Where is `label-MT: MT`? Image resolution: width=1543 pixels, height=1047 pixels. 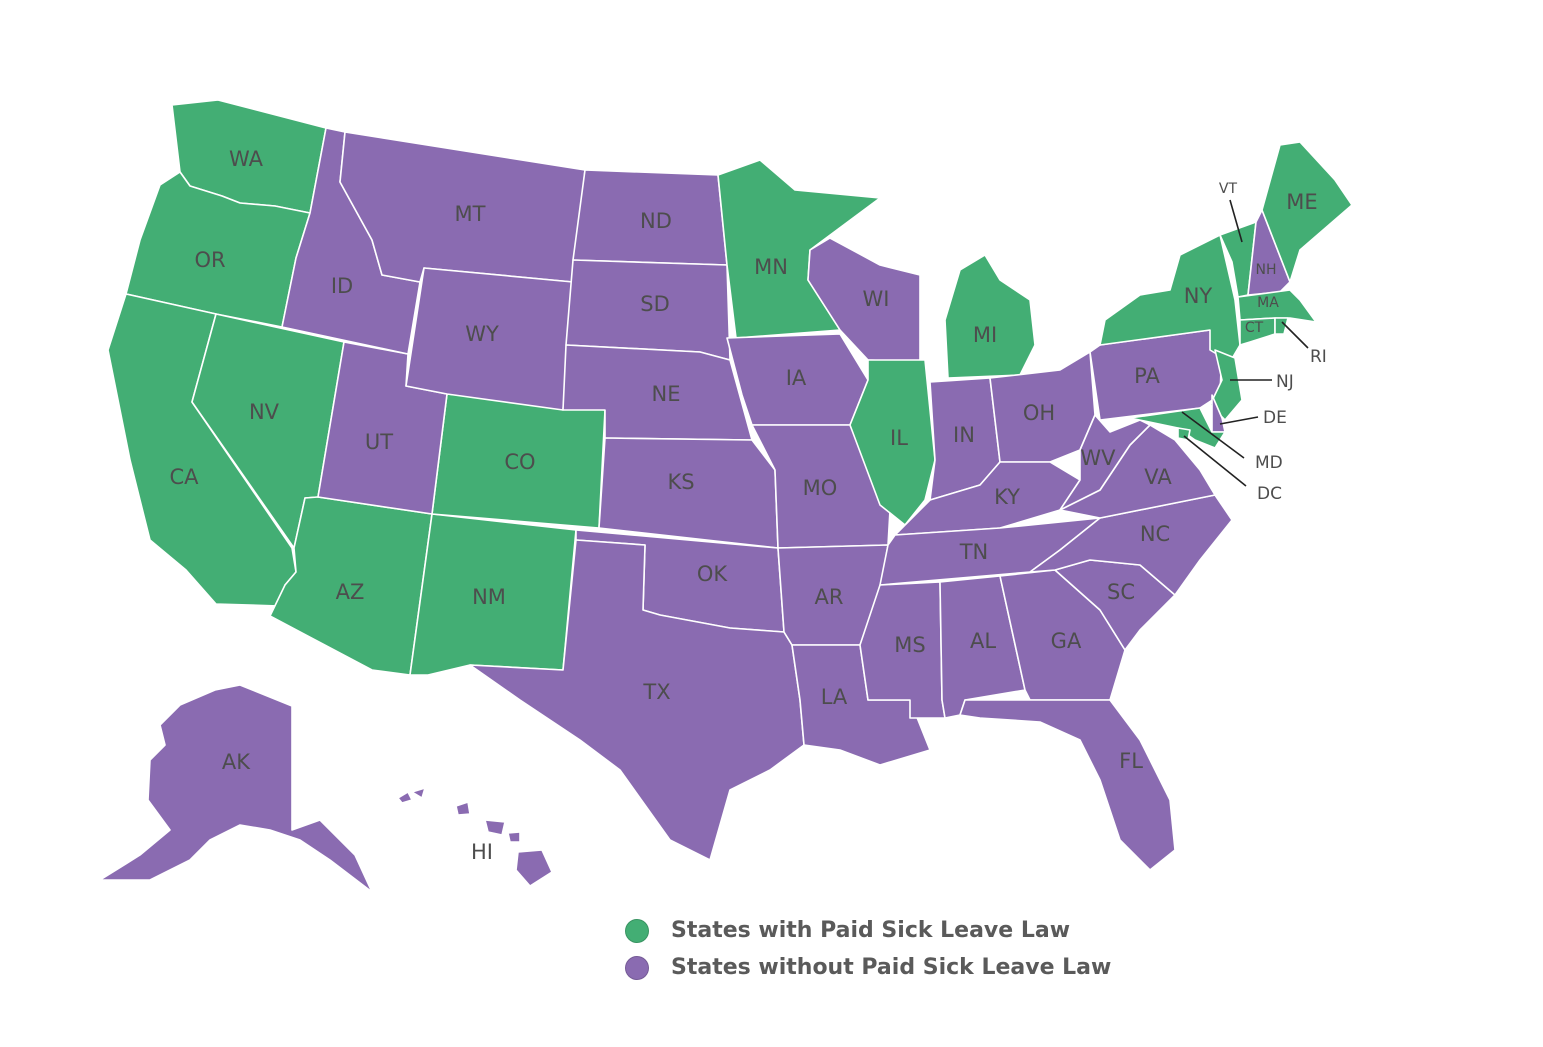 label-MT: MT is located at coordinates (470, 214).